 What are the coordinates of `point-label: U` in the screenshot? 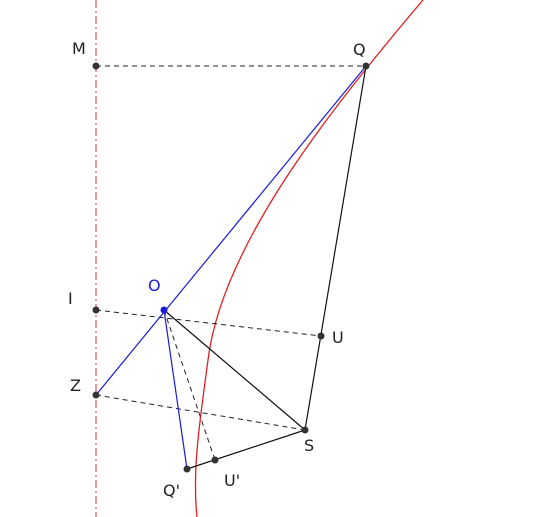 It's located at (338, 337).